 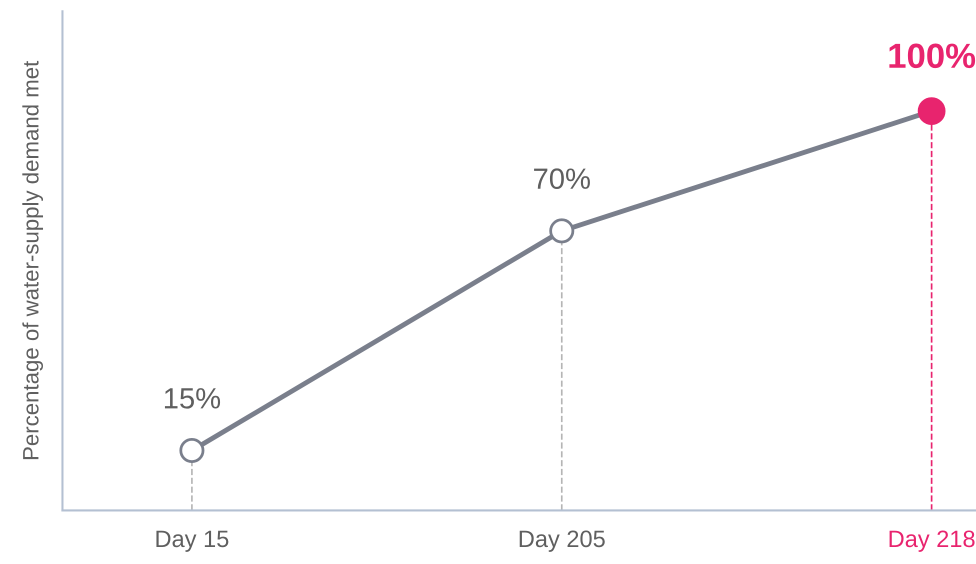 What do you see at coordinates (562, 179) in the screenshot?
I see `data-label: 70%` at bounding box center [562, 179].